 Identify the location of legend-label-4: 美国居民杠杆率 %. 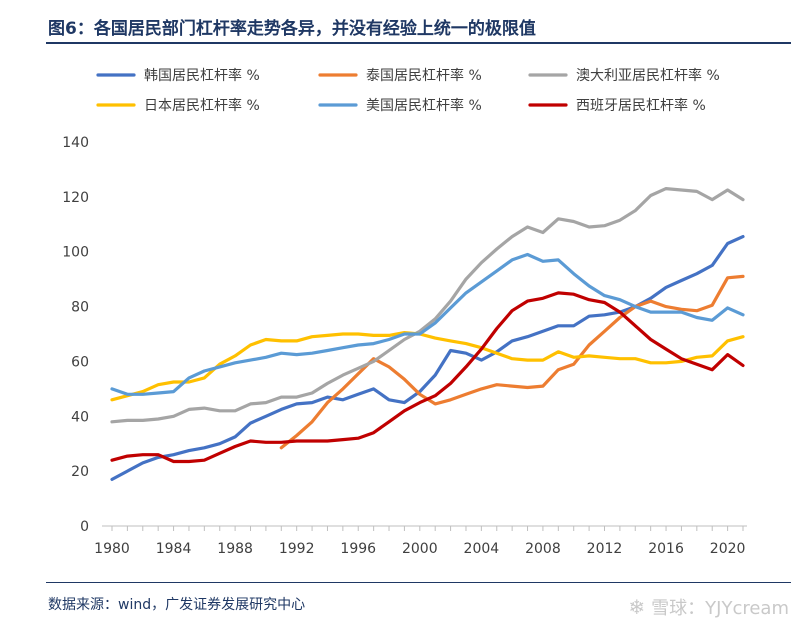
(424, 105).